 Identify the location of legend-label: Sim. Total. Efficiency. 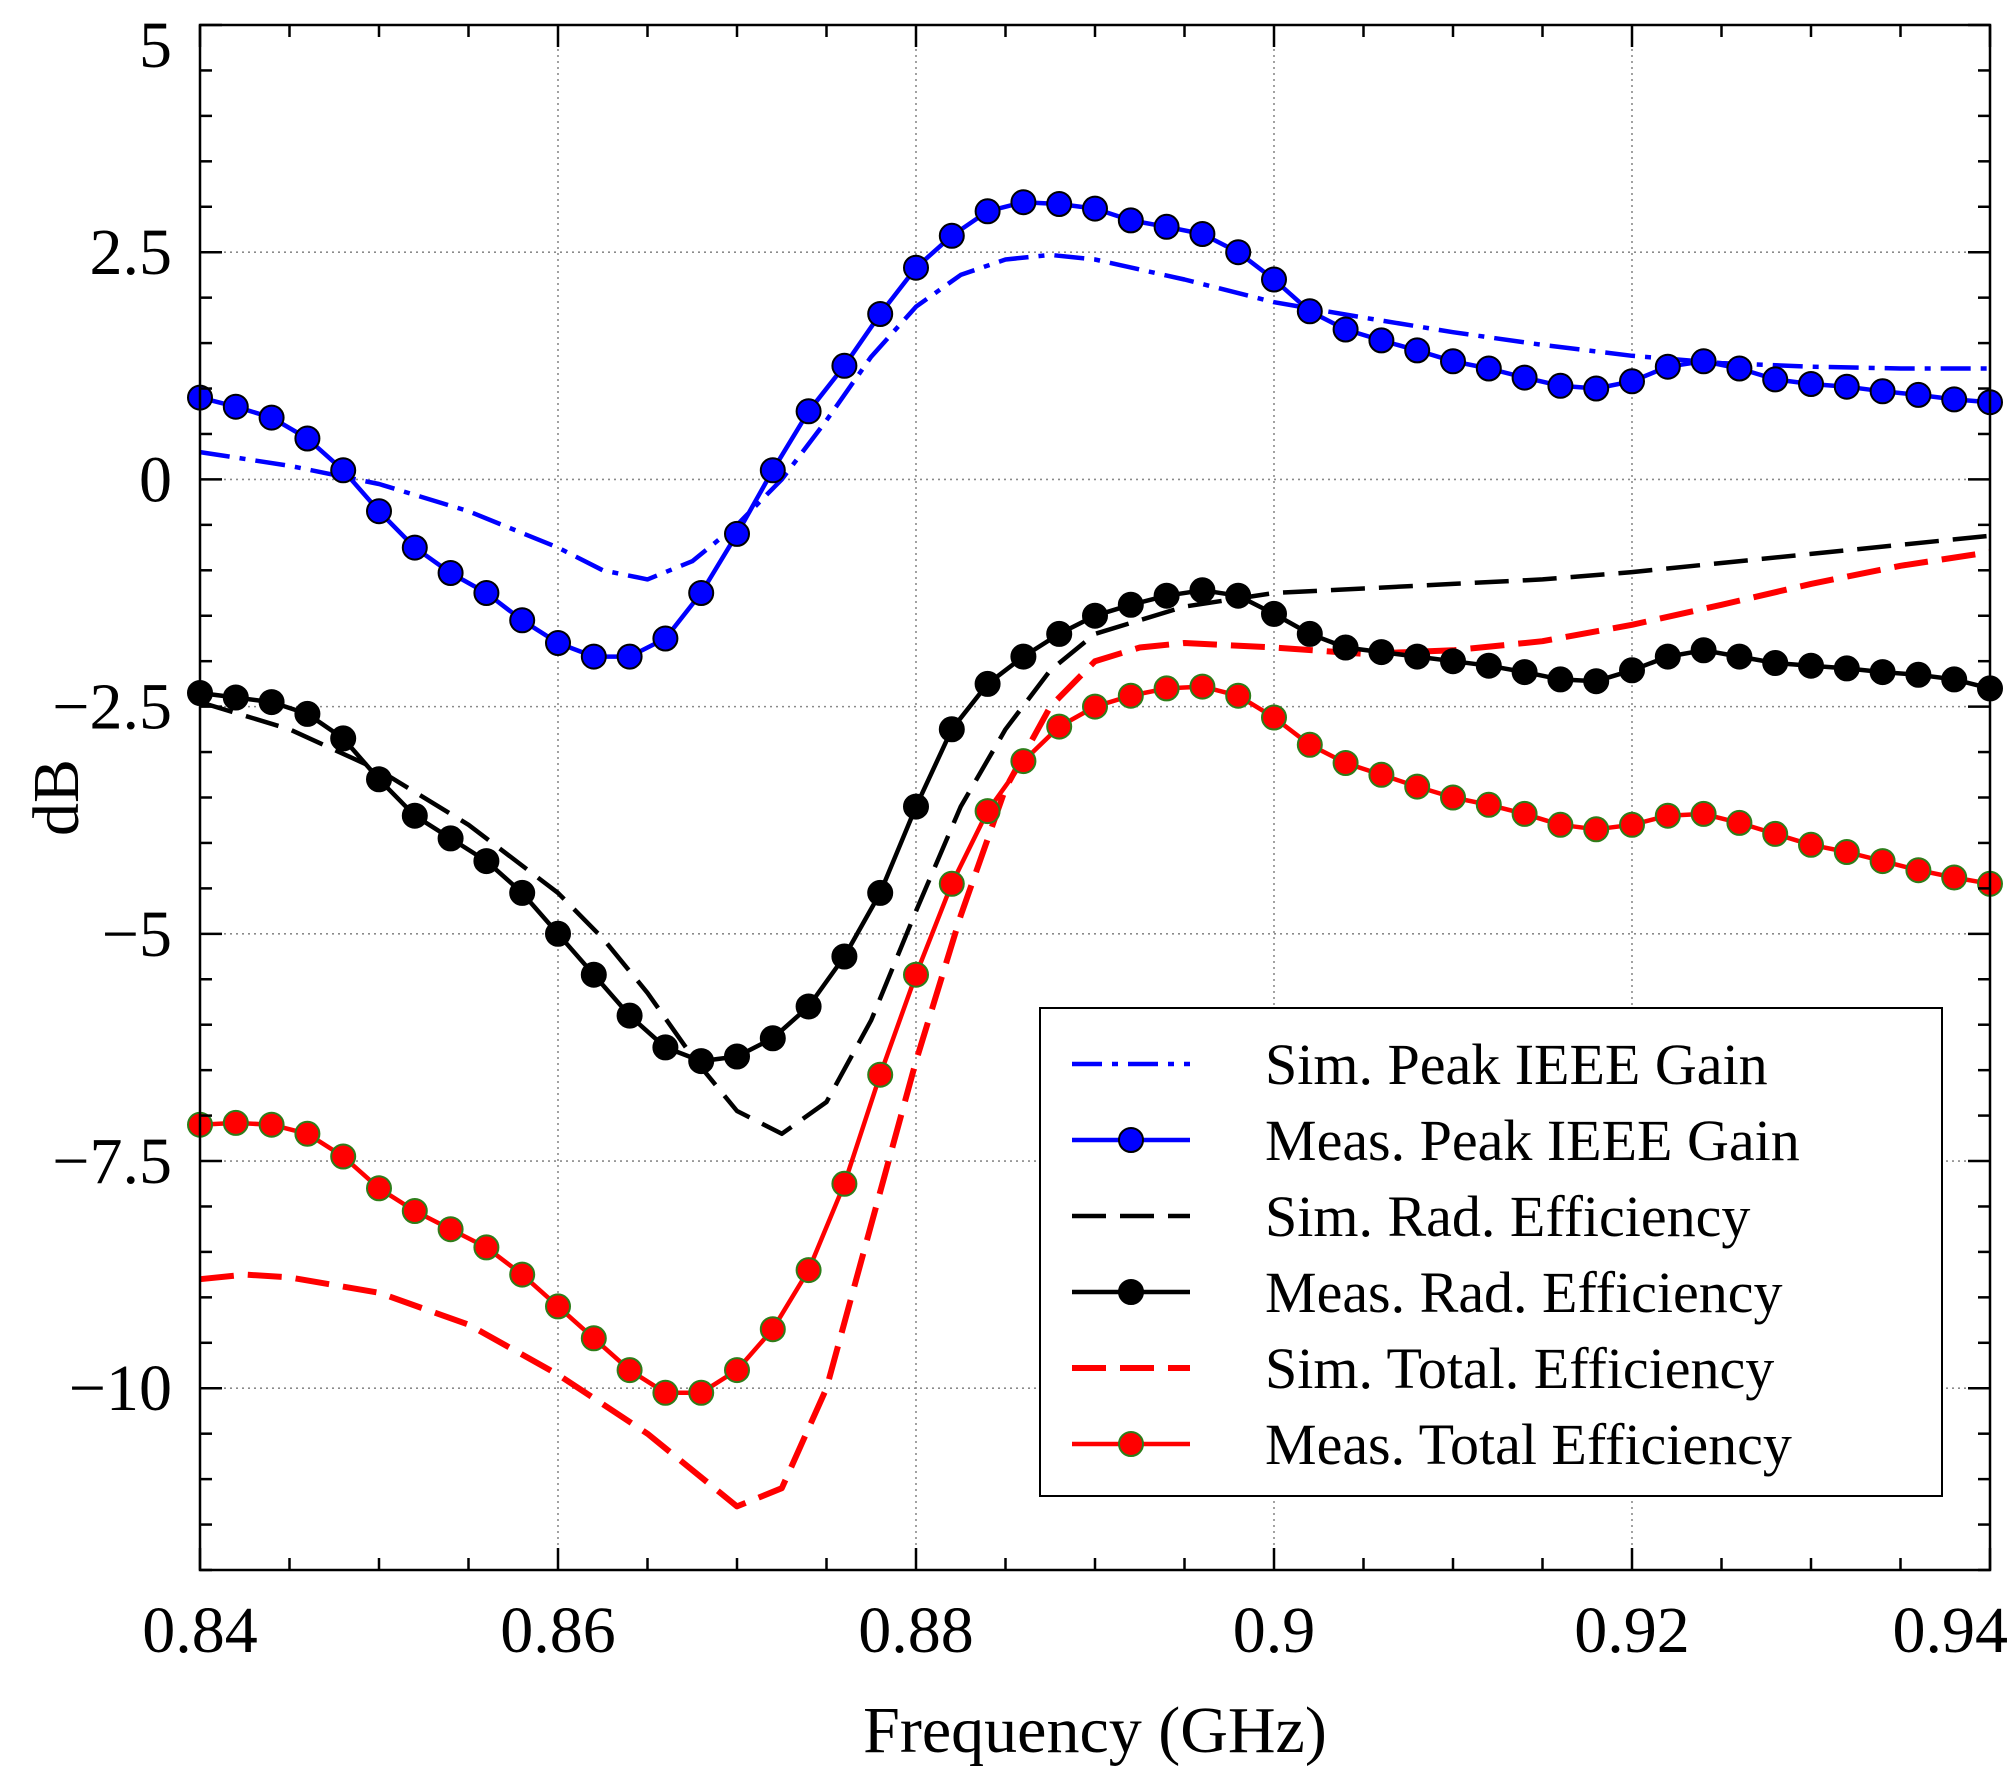
(1519, 1368).